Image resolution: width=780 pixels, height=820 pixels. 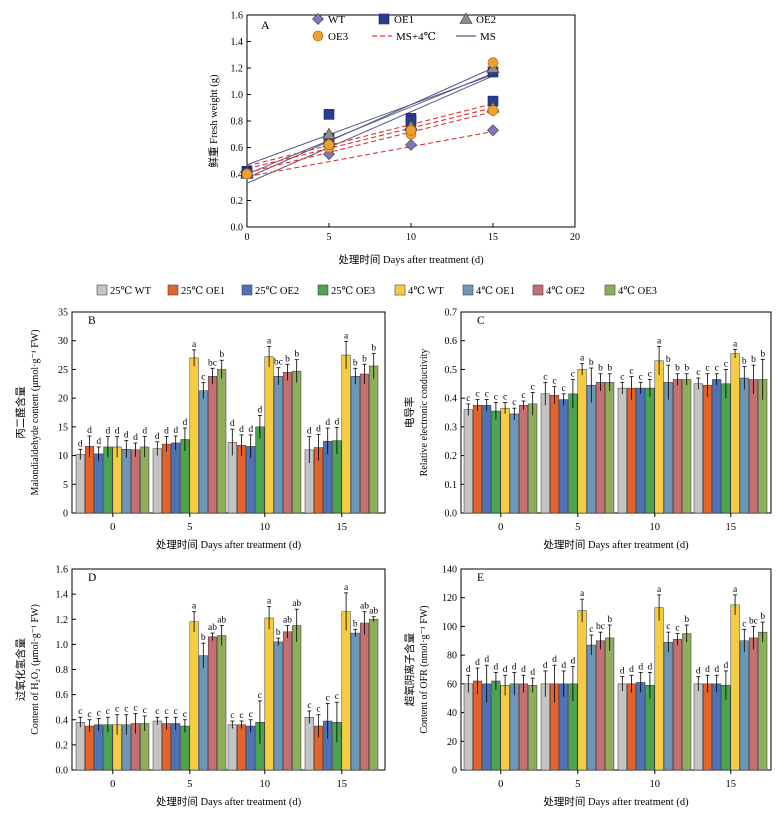 I want to click on panel-letter: D, so click(x=92, y=578).